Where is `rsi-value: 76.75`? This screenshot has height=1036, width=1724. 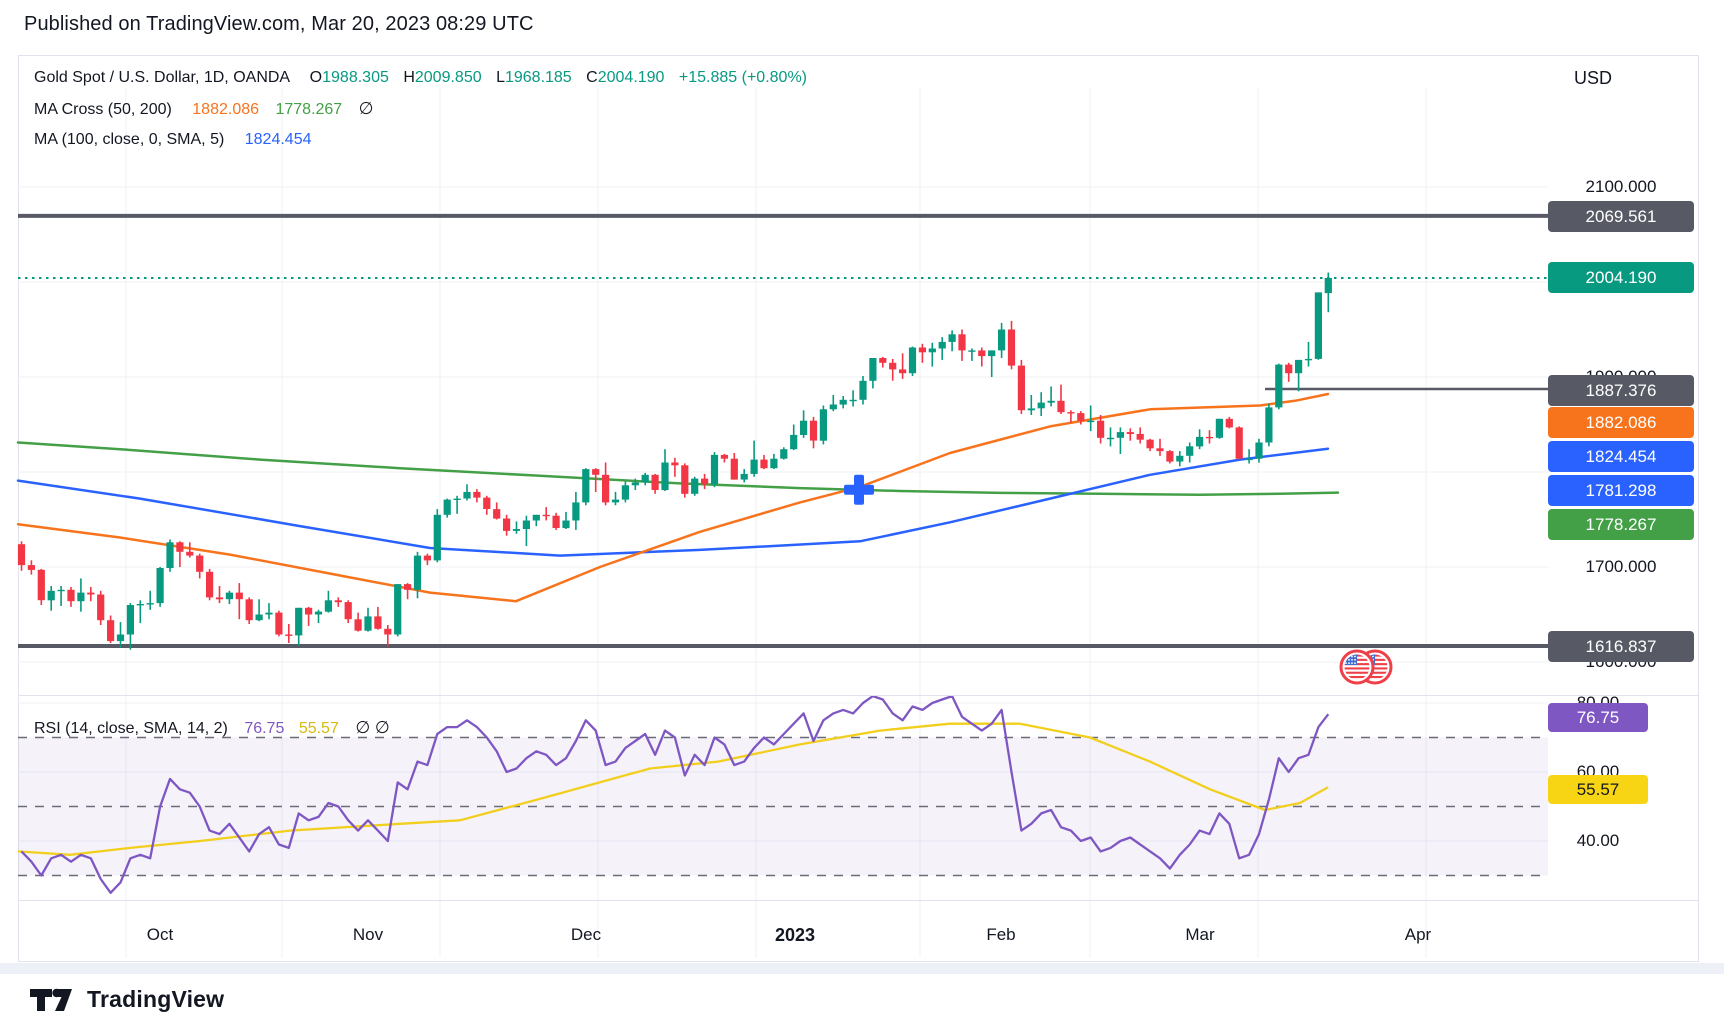 rsi-value: 76.75 is located at coordinates (264, 728).